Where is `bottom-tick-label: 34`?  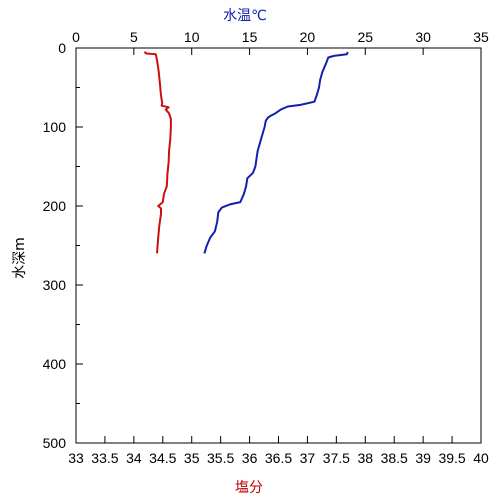 bottom-tick-label: 34 is located at coordinates (134, 458).